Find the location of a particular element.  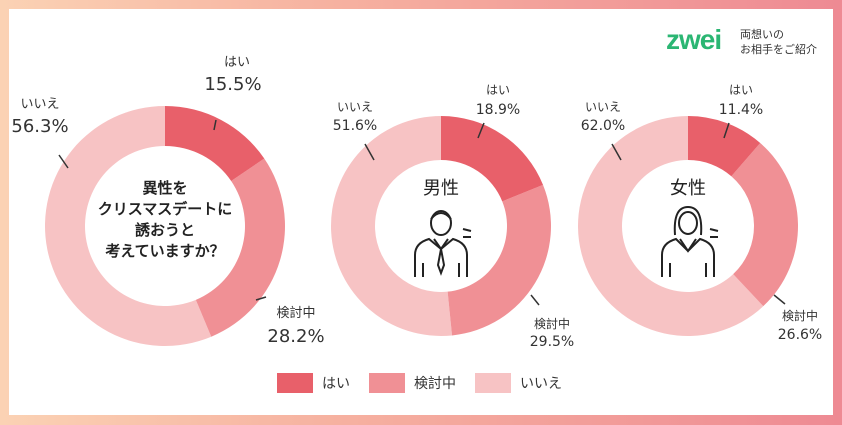

logo-tagline: 両想いの お相手をご紹介 is located at coordinates (778, 42).